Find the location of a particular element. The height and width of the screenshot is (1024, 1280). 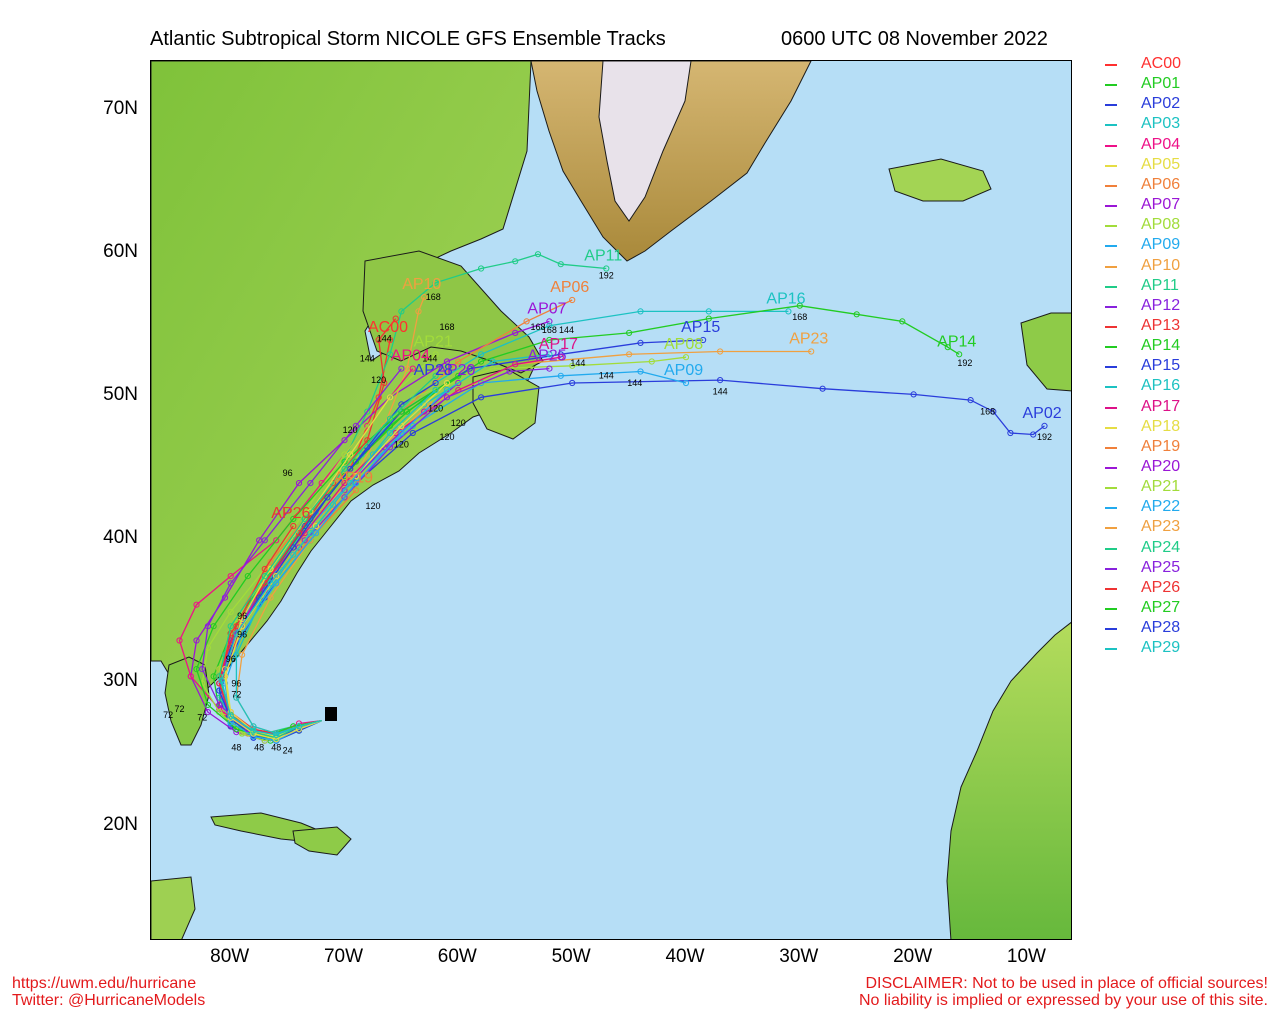

forecast-hour-label: 168 is located at coordinates (446, 327).